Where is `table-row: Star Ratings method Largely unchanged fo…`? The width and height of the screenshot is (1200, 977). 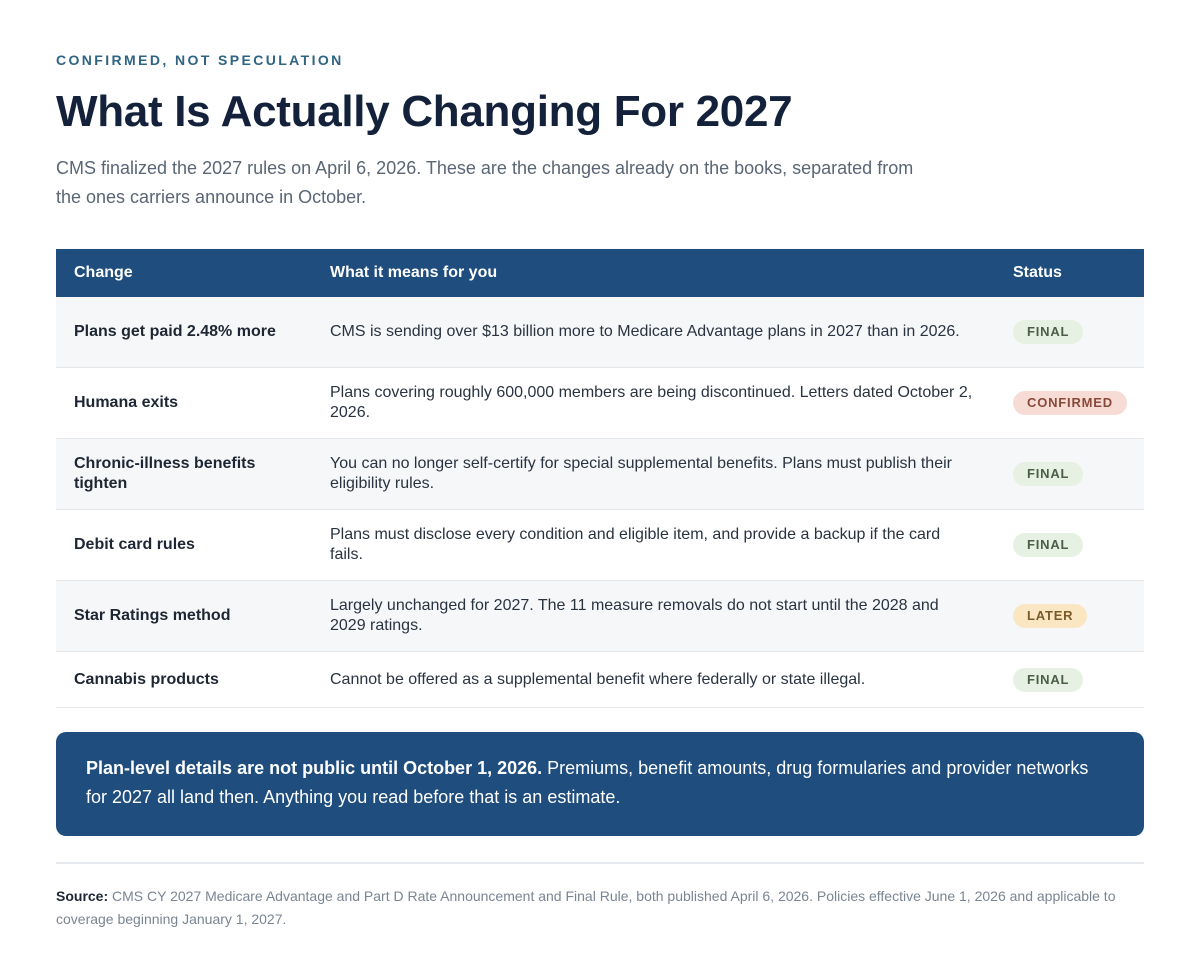
table-row: Star Ratings method Largely unchanged fo… is located at coordinates (600, 616).